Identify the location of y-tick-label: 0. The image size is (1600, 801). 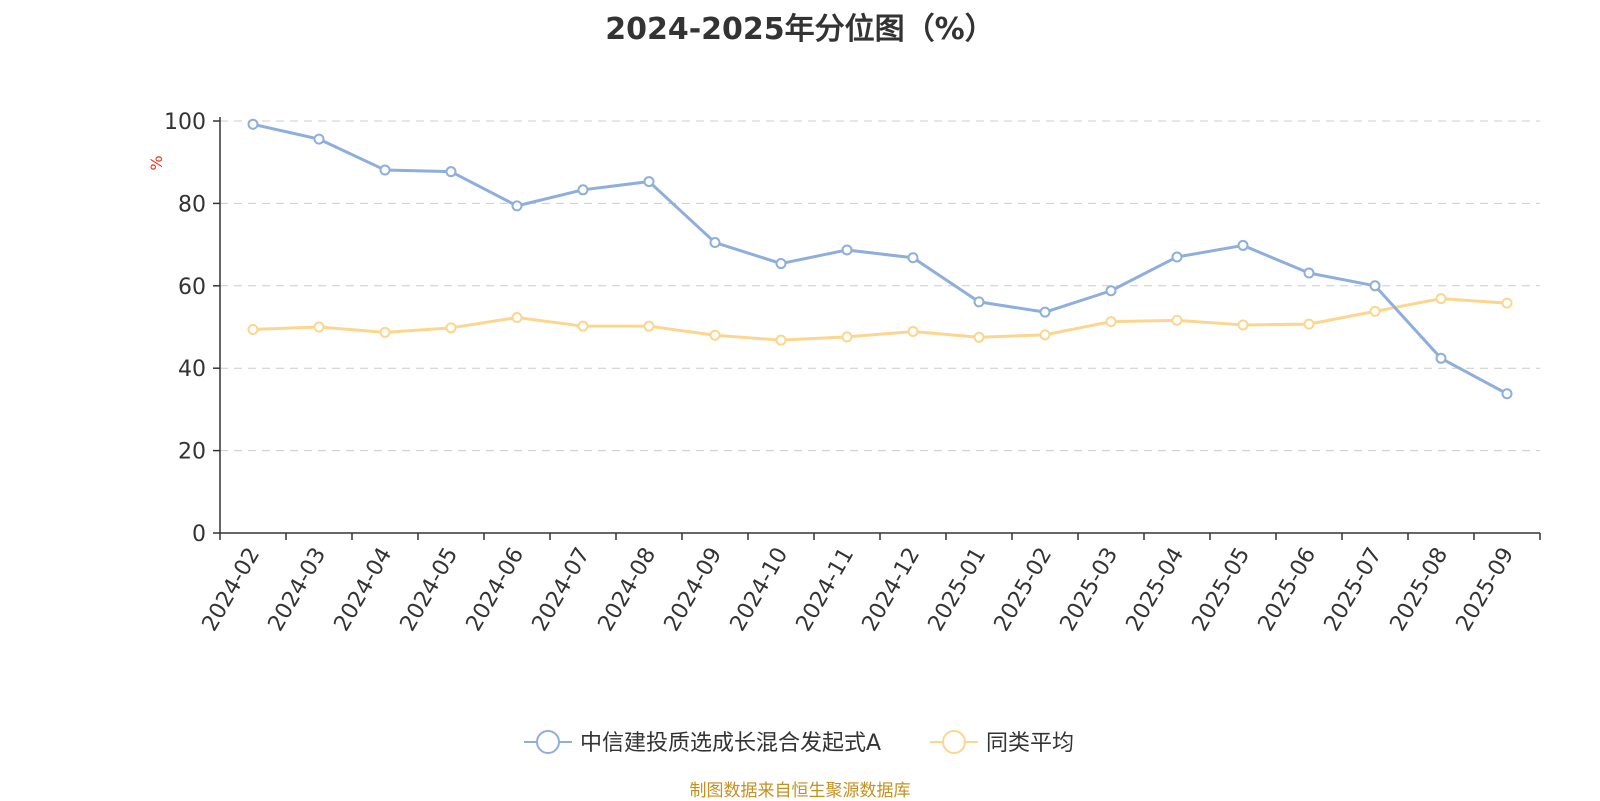
(199, 534).